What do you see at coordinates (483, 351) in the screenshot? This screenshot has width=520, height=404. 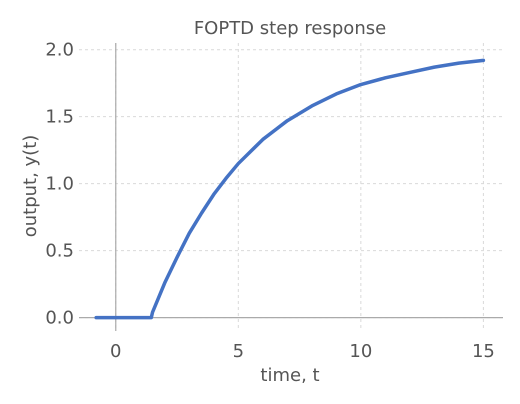 I see `x-tick-label: 15` at bounding box center [483, 351].